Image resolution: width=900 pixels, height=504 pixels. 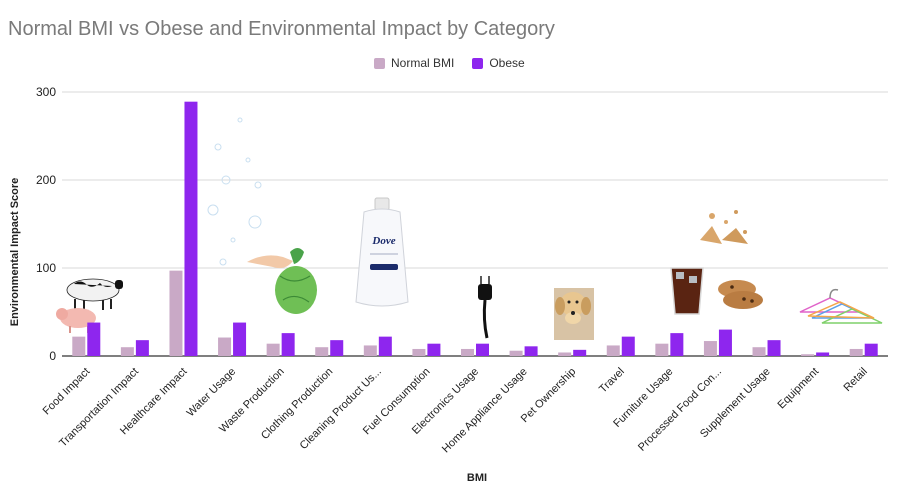 What do you see at coordinates (574, 314) in the screenshot?
I see `dog-icon` at bounding box center [574, 314].